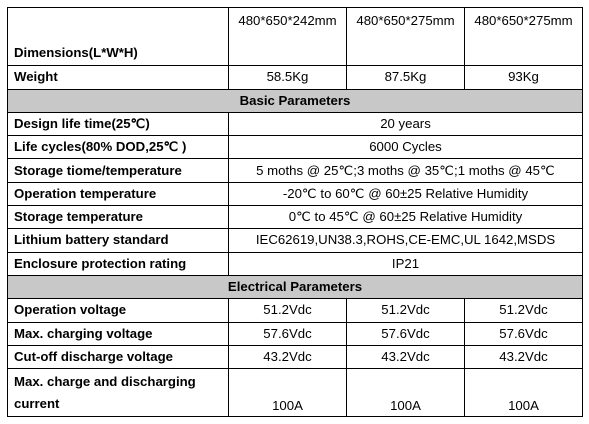  What do you see at coordinates (287, 392) in the screenshot?
I see `row-value-1: 100A` at bounding box center [287, 392].